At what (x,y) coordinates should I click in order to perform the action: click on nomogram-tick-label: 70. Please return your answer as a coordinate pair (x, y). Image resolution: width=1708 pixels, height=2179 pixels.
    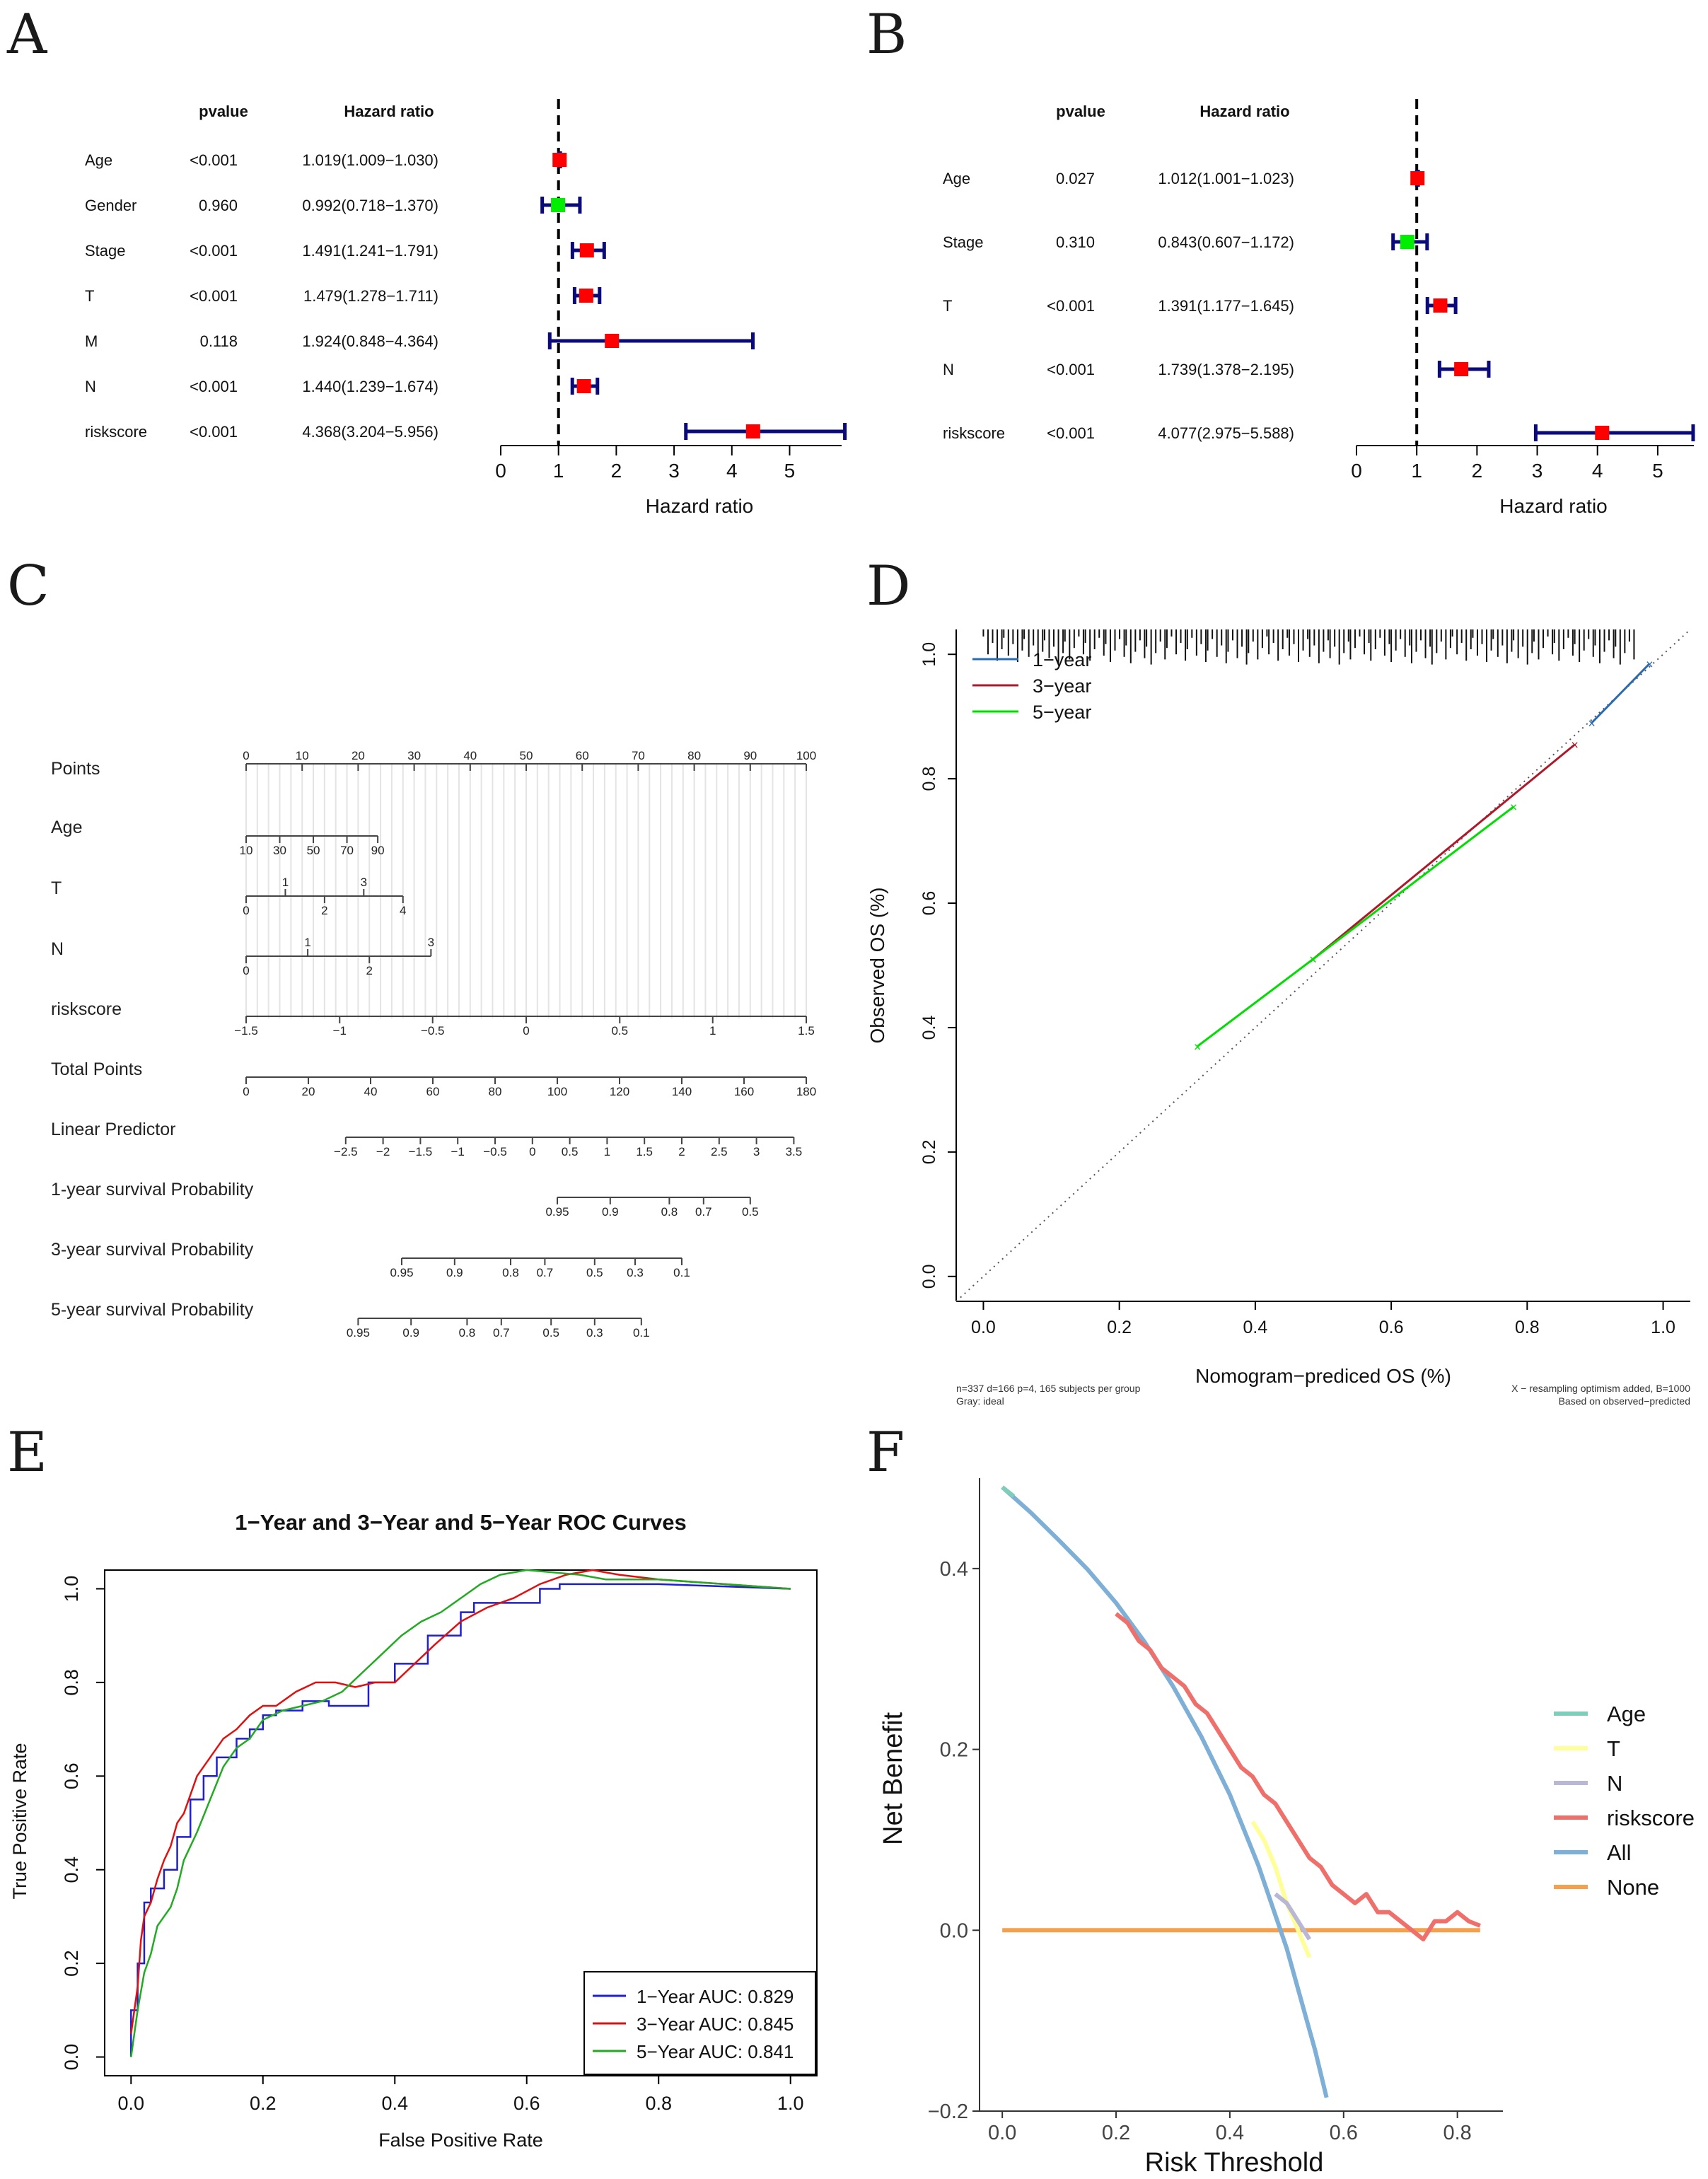
    Looking at the image, I should click on (638, 755).